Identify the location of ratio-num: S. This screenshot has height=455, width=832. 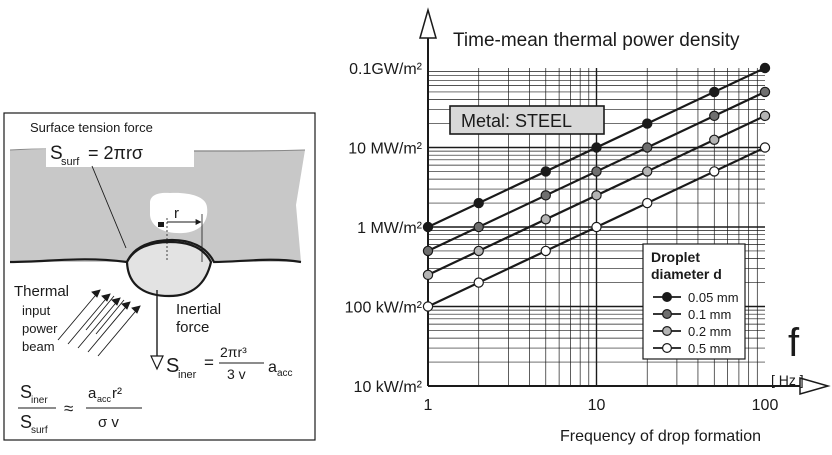
(26, 392).